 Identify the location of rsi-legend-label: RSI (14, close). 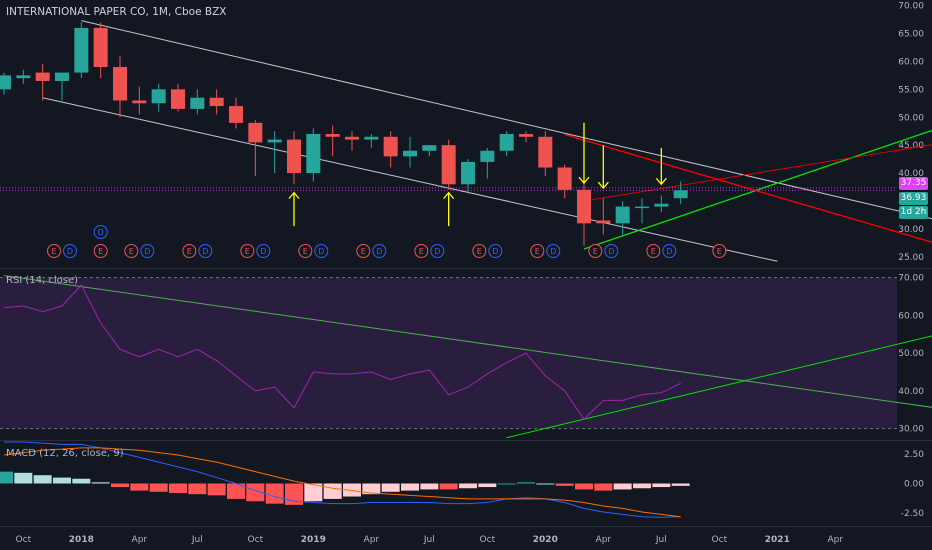
(42, 280).